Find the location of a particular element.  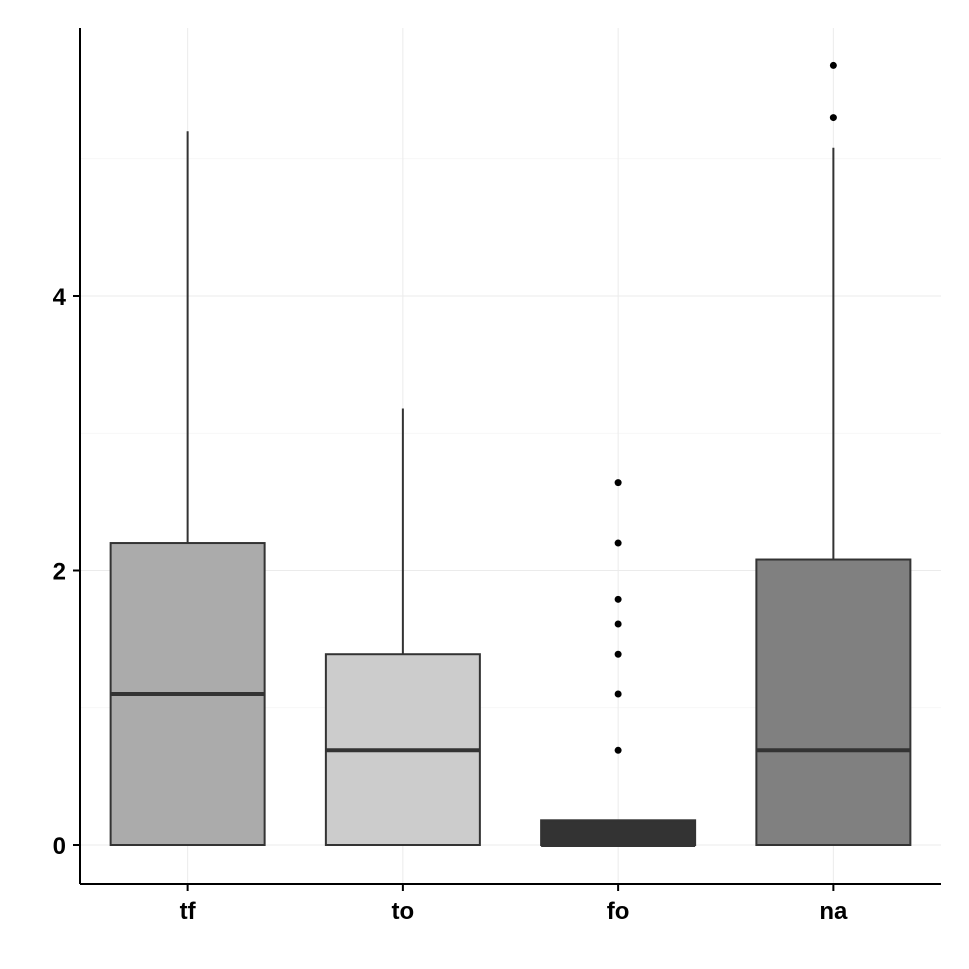

box-to is located at coordinates (402, 627).